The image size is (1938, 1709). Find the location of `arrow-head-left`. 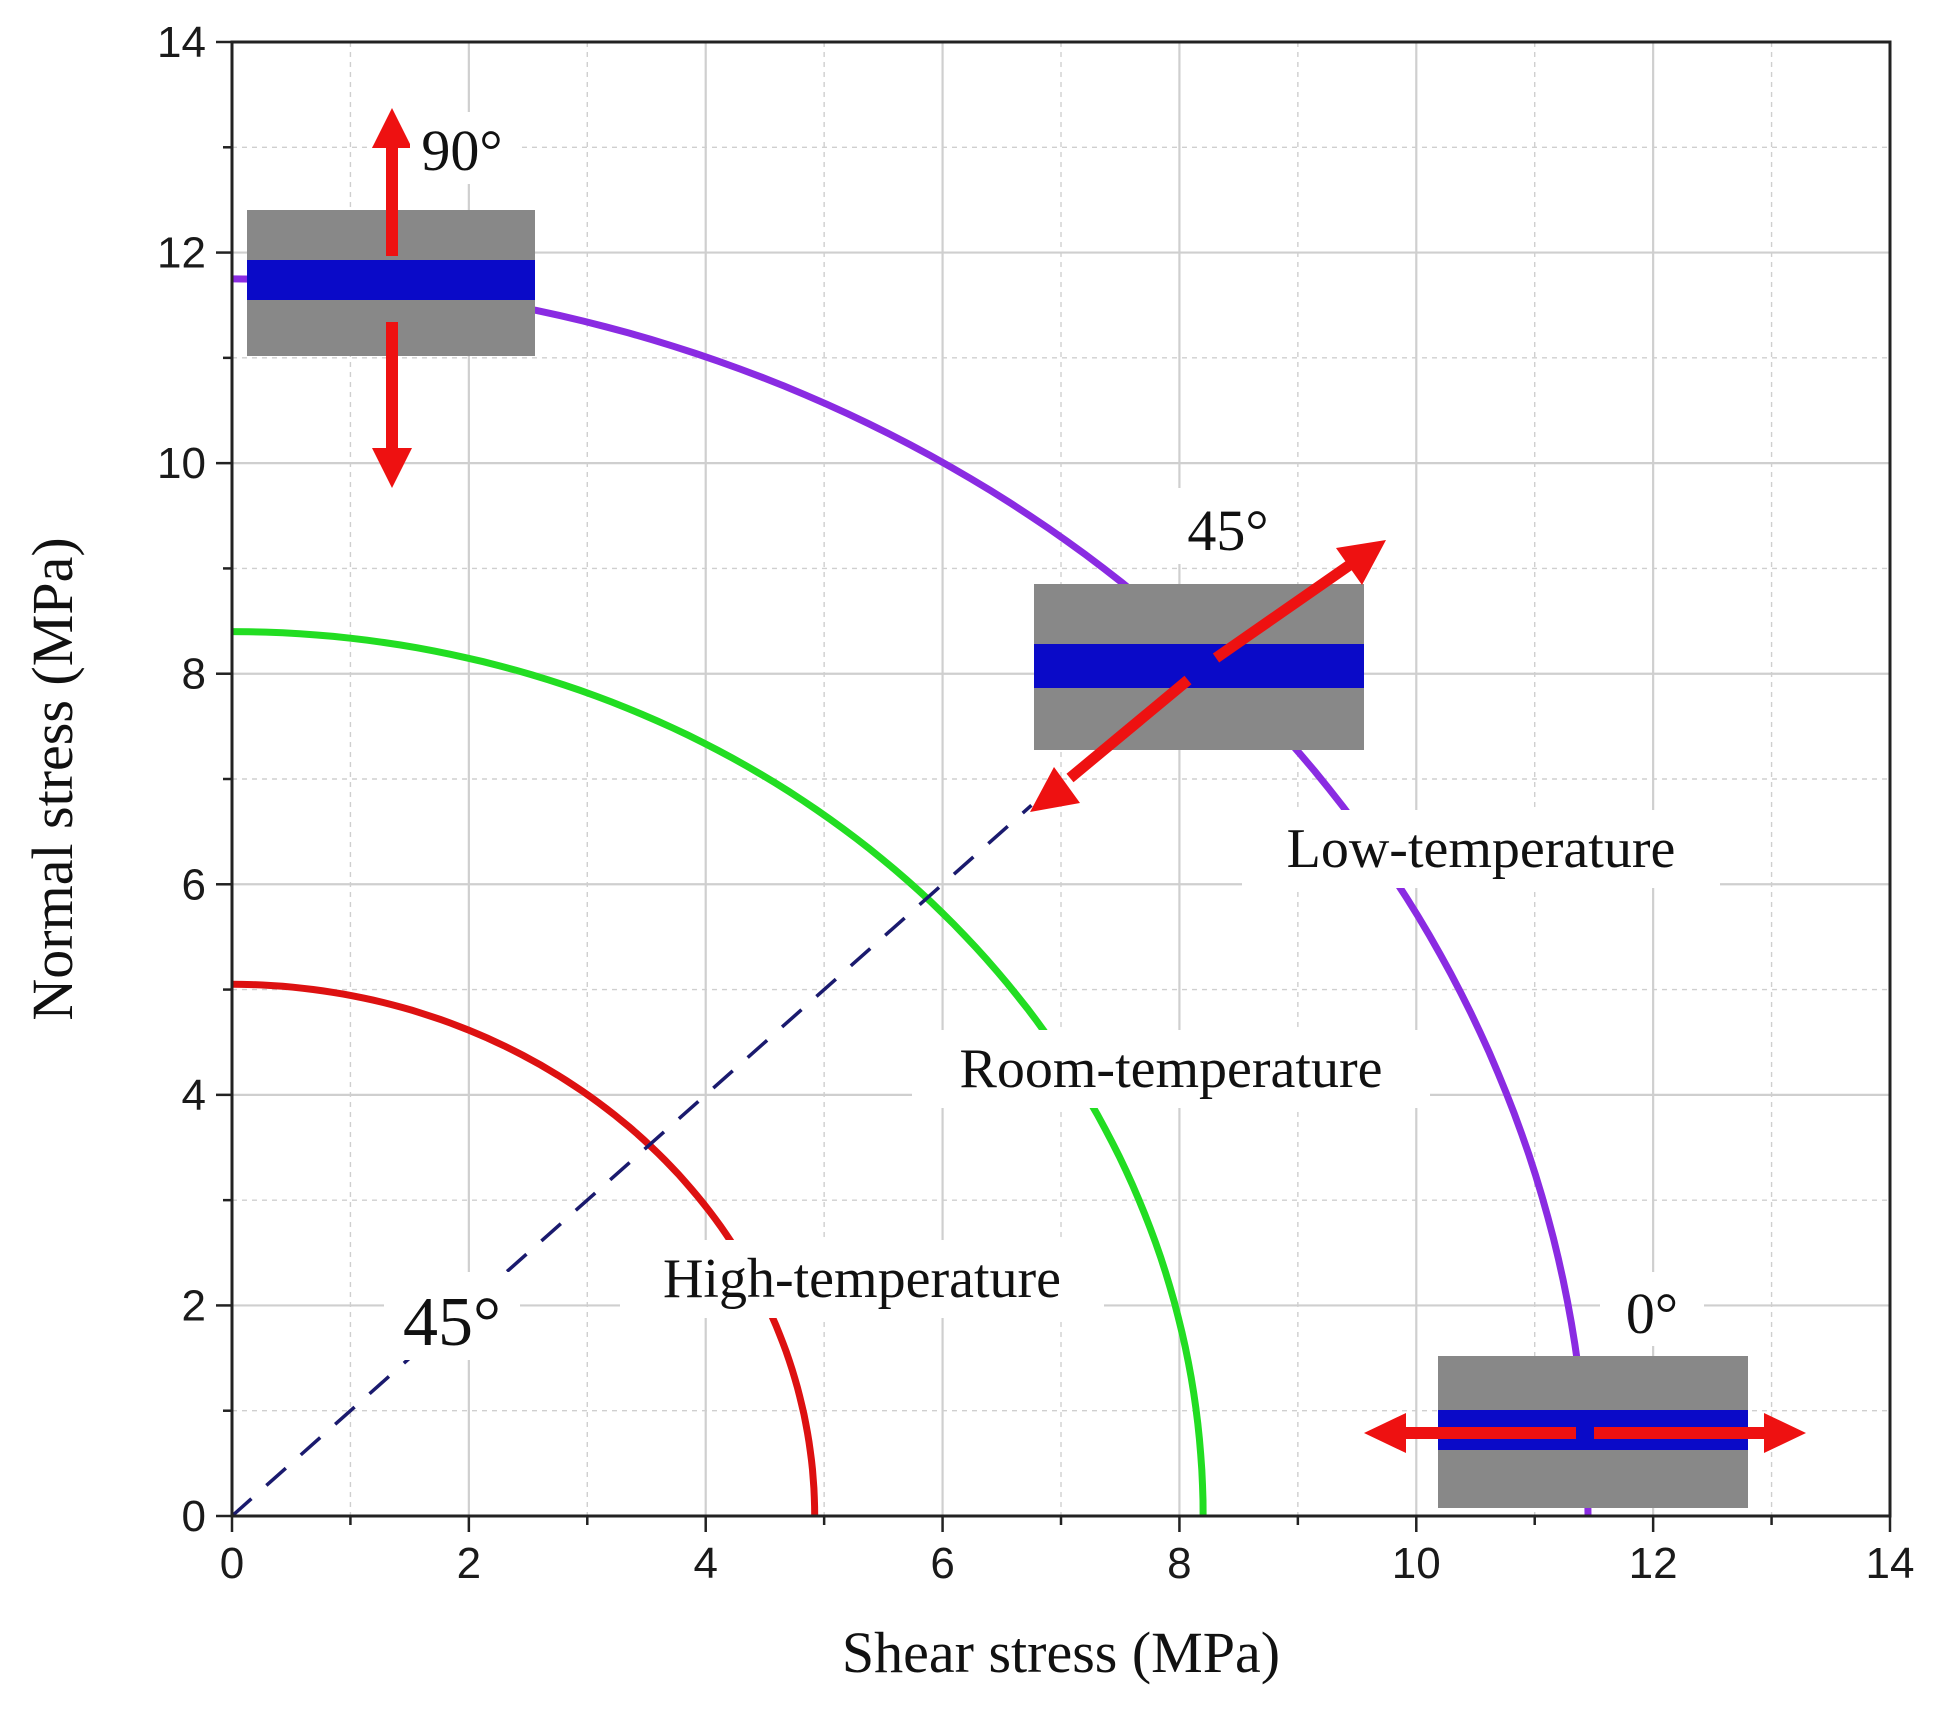

arrow-head-left is located at coordinates (1385, 1433).